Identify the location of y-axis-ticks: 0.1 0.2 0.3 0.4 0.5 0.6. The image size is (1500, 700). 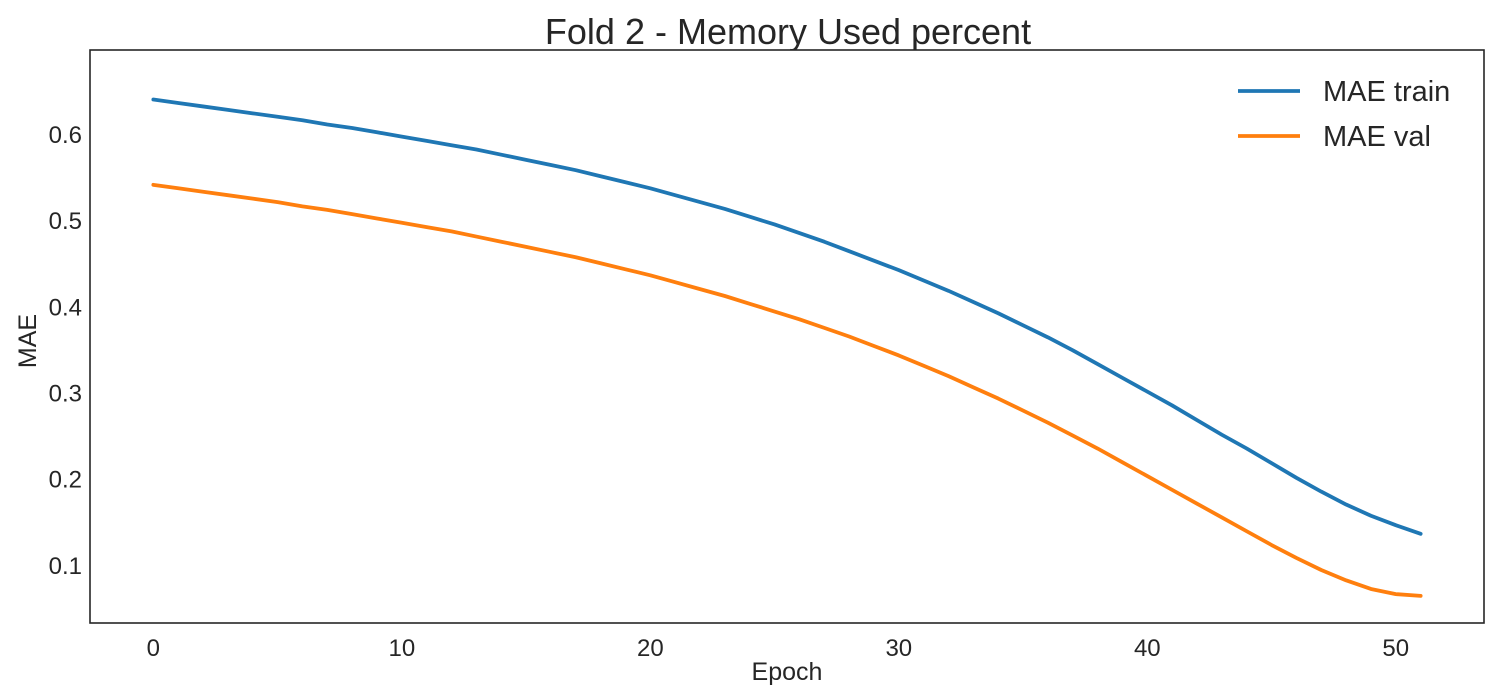
(65, 351).